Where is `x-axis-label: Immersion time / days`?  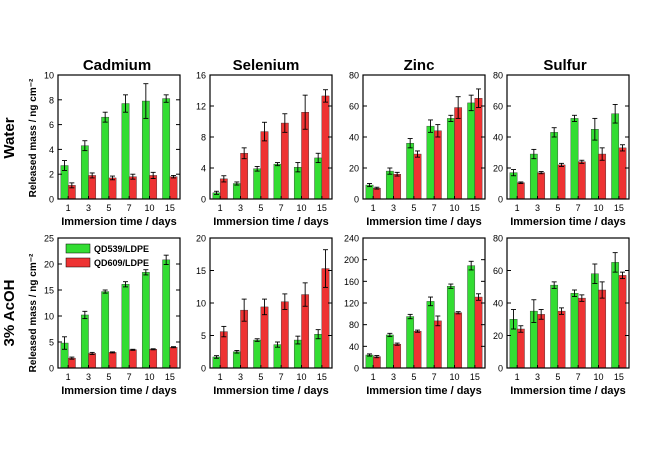 x-axis-label: Immersion time / days is located at coordinates (271, 222).